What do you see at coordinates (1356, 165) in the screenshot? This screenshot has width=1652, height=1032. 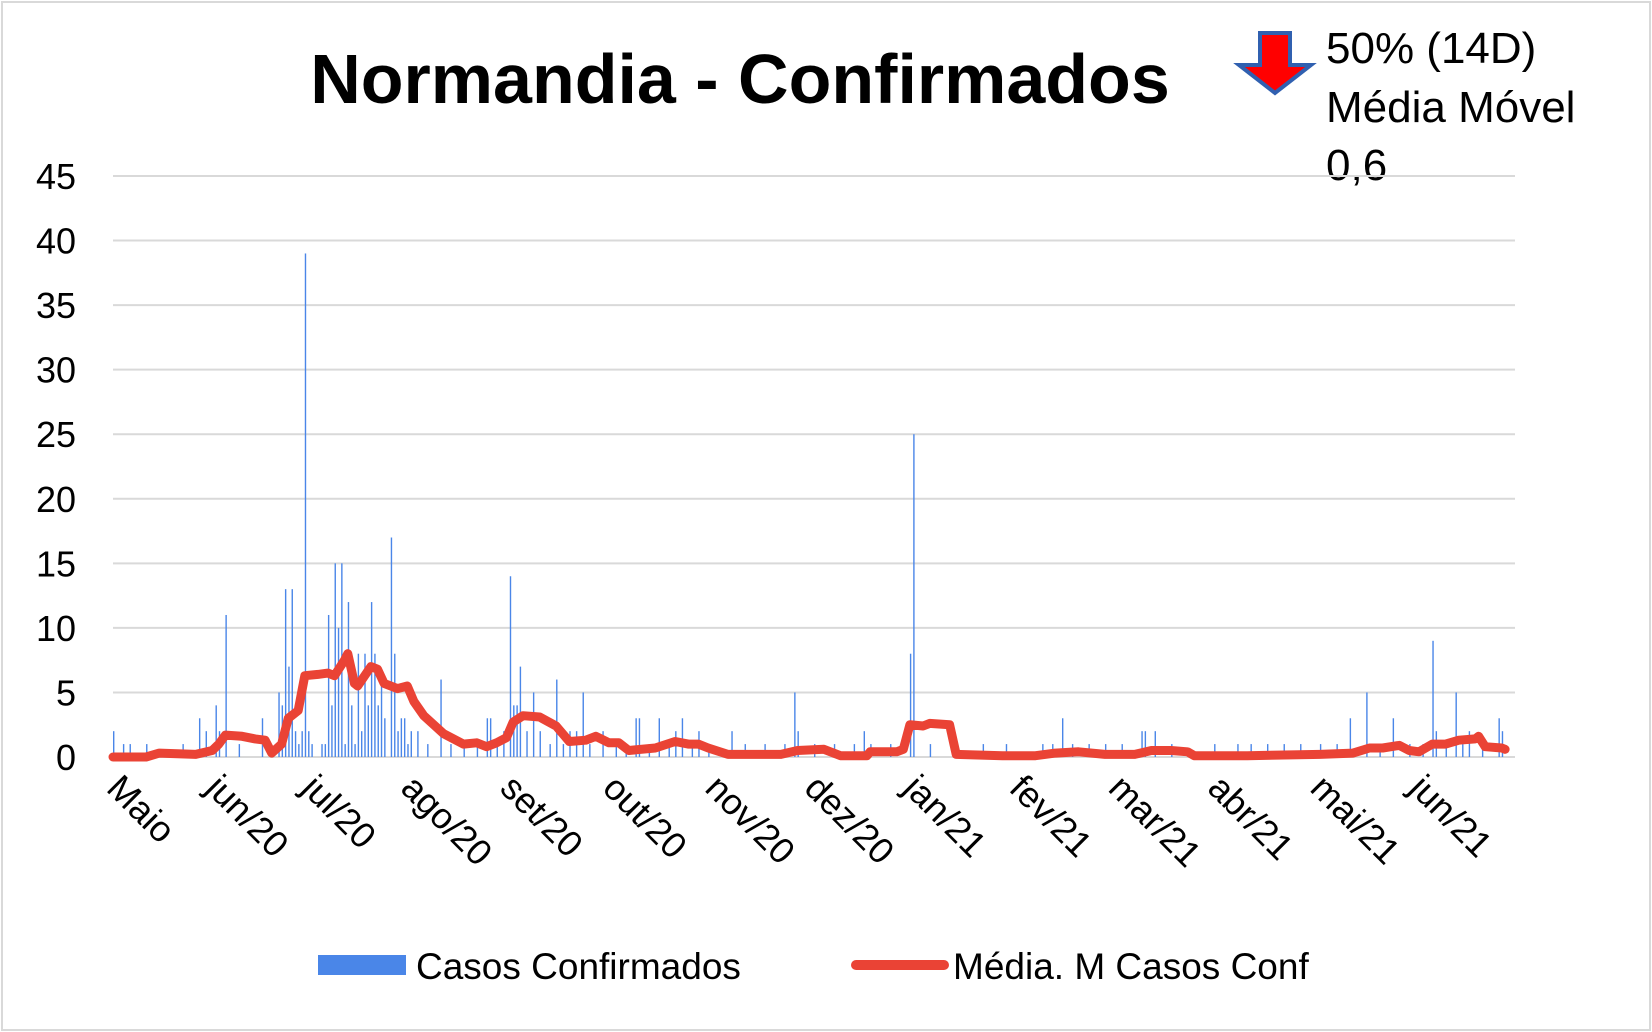 I see `annotation-line-3: 0,6` at bounding box center [1356, 165].